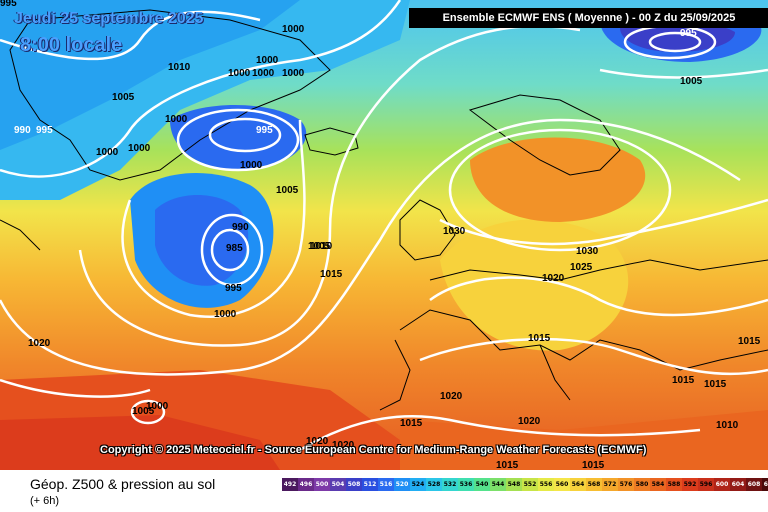 This screenshot has height=512, width=768. I want to click on legend-swatch: 512, so click(370, 484).